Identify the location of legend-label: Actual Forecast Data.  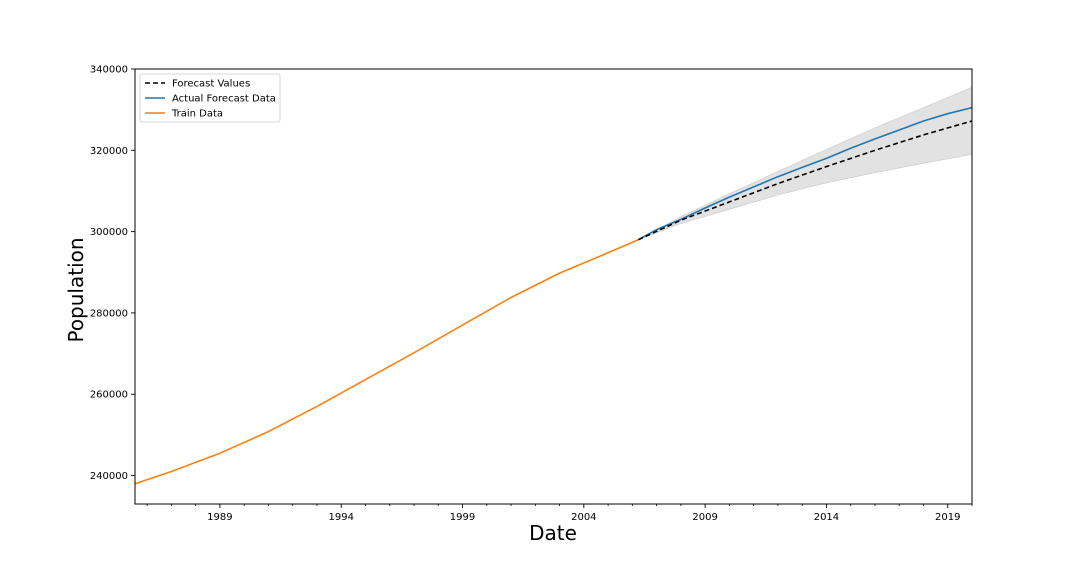
(224, 99).